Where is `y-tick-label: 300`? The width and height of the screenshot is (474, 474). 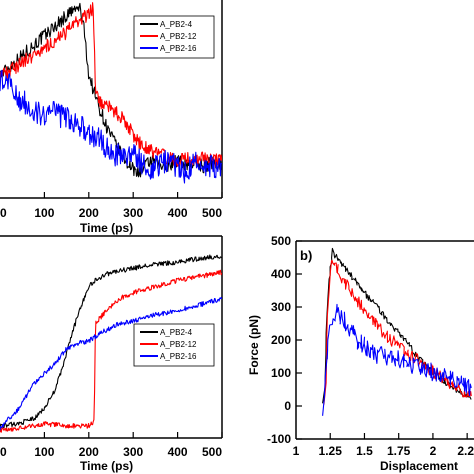
y-tick-label: 300 is located at coordinates (281, 307).